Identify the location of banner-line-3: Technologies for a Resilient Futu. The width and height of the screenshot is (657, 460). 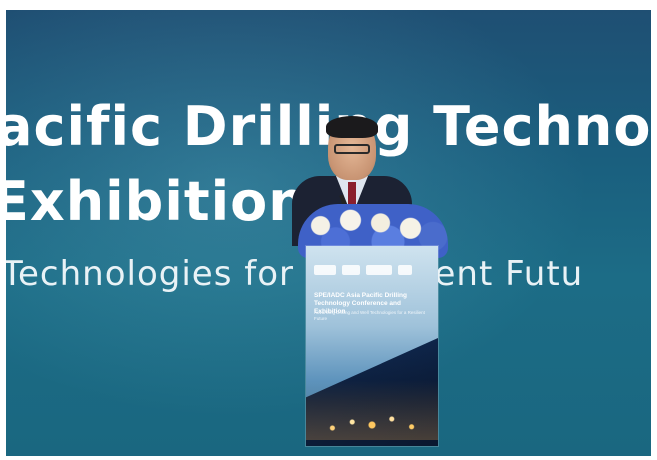
(295, 274).